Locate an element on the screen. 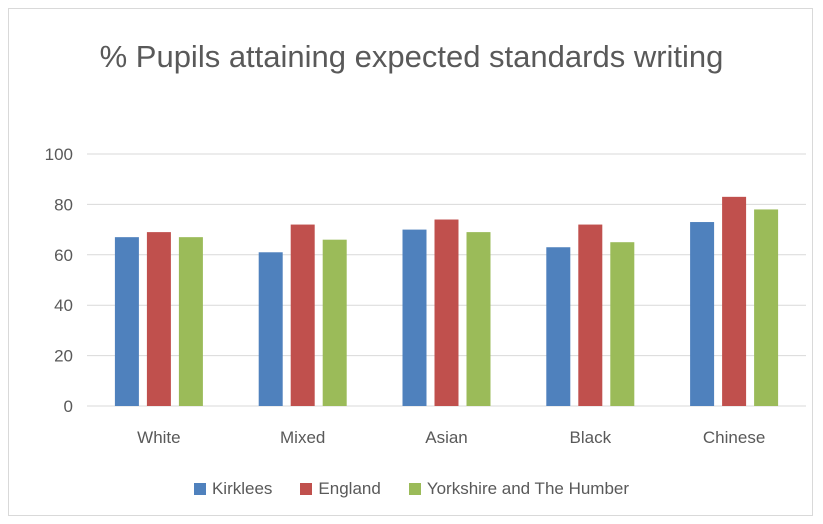 This screenshot has width=823, height=524. chart-legend: Kirklees England Yorkshire and The Humber is located at coordinates (411, 489).